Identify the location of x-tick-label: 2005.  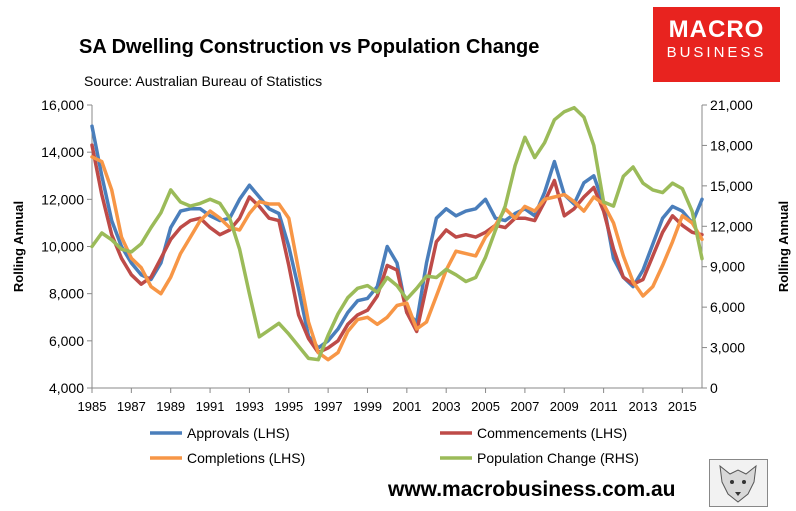
(485, 406).